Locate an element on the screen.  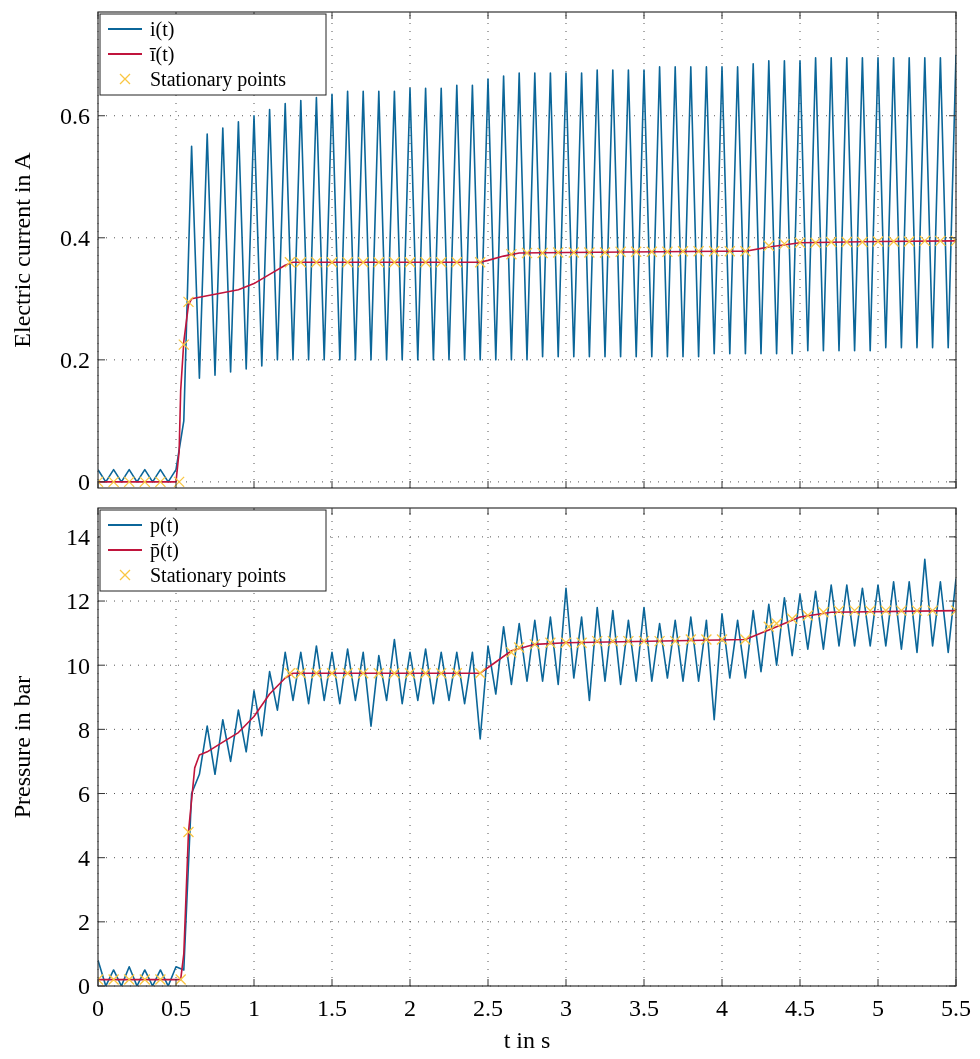
x-tick-label: 3.5 is located at coordinates (644, 1008).